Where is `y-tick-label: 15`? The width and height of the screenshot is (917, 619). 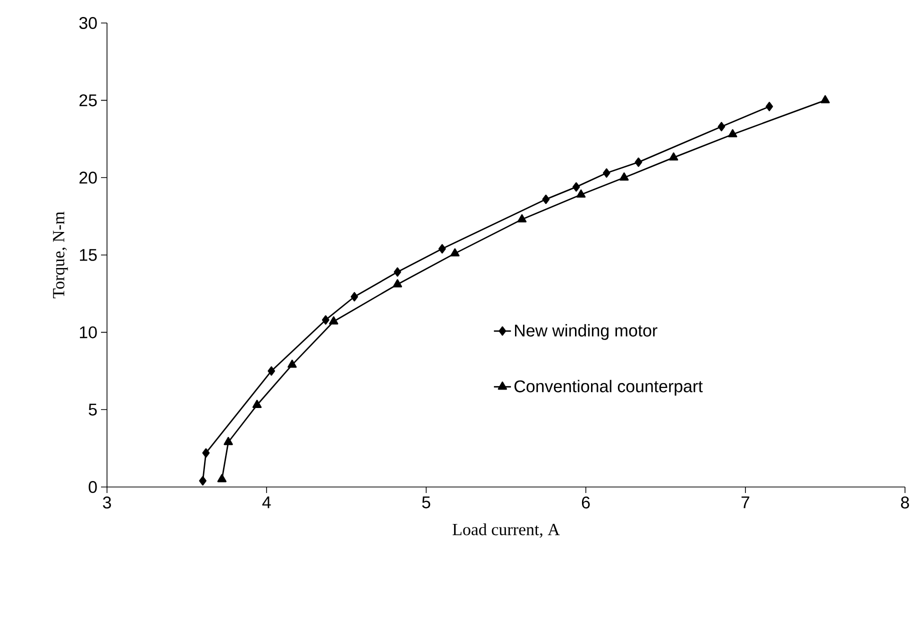
y-tick-label: 15 is located at coordinates (88, 255).